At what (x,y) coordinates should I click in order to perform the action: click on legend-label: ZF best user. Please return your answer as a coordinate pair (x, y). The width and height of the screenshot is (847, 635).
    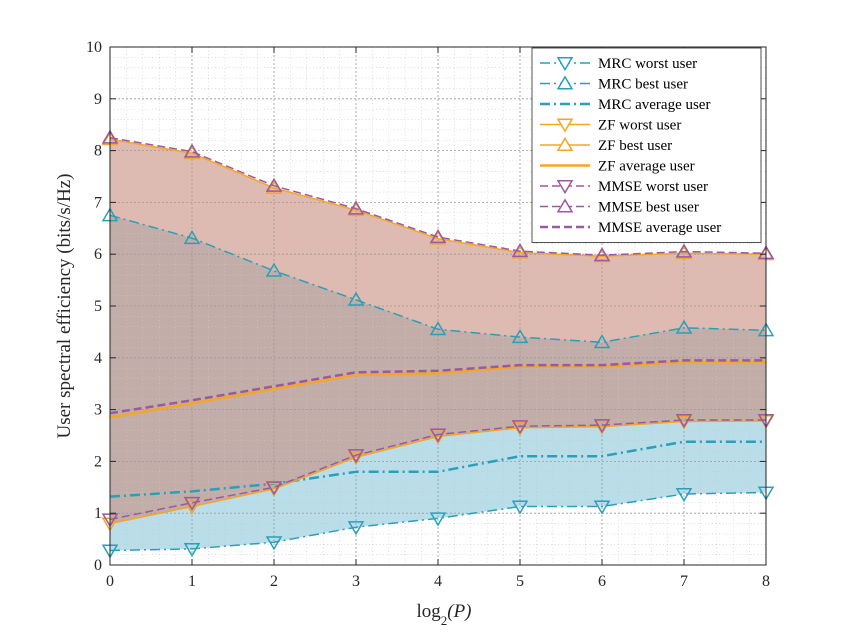
    Looking at the image, I should click on (635, 146).